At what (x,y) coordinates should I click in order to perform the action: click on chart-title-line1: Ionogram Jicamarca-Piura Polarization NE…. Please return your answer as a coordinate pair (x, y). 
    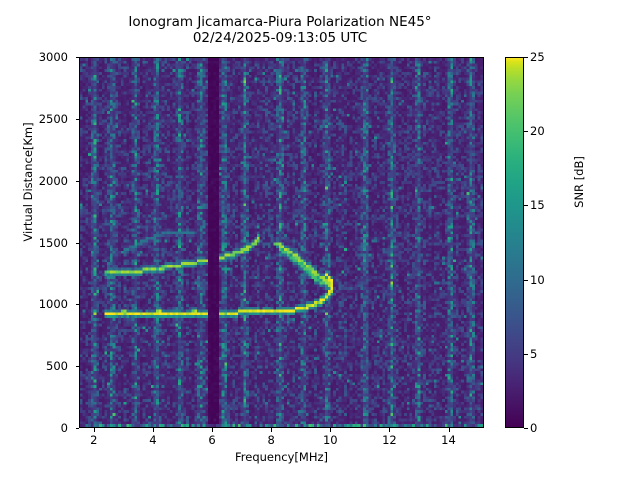
    Looking at the image, I should click on (280, 22).